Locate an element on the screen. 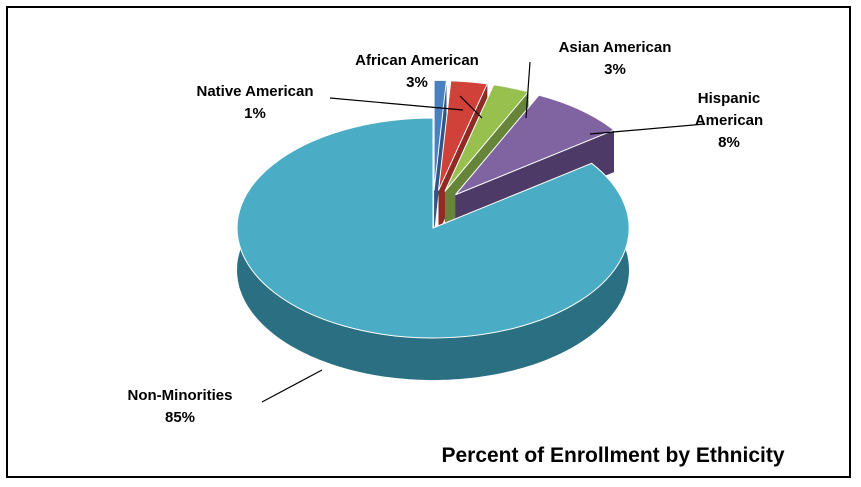  leader-line-asian-american is located at coordinates (528, 90).